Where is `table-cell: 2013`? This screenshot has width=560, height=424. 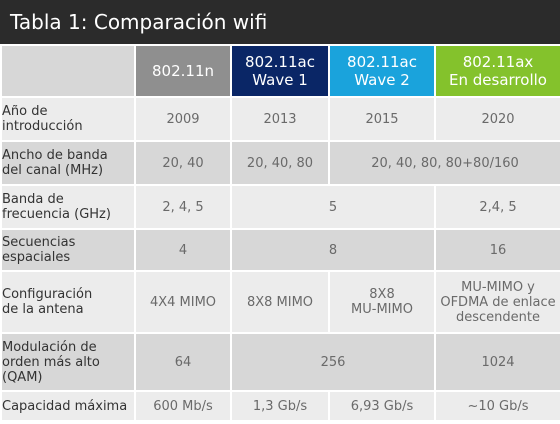
table-cell: 2013 is located at coordinates (280, 119).